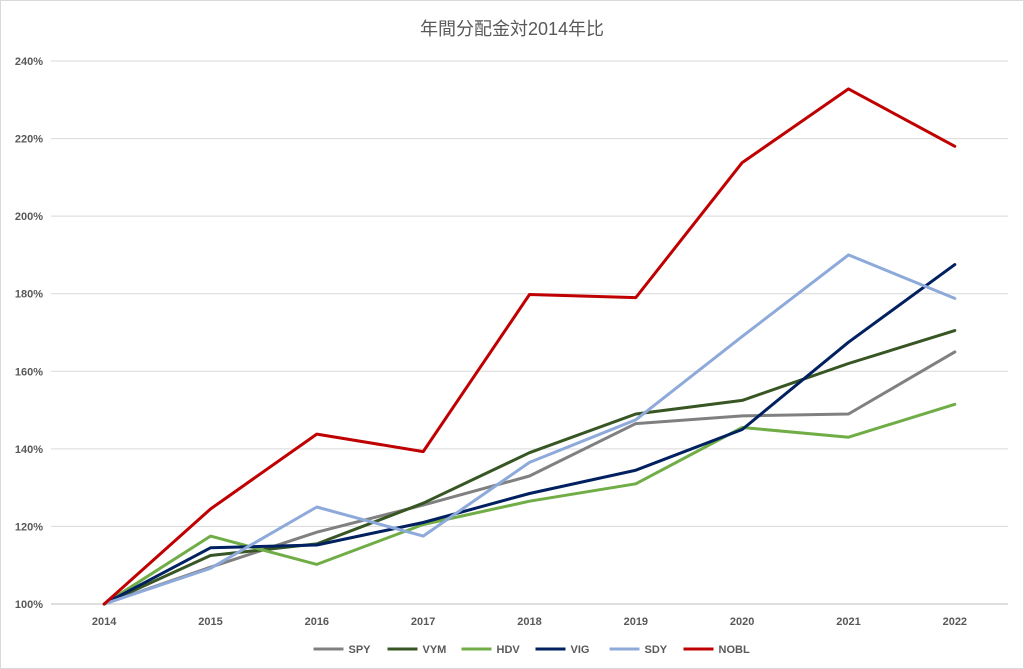  I want to click on legend-item-vig: VIG, so click(562, 650).